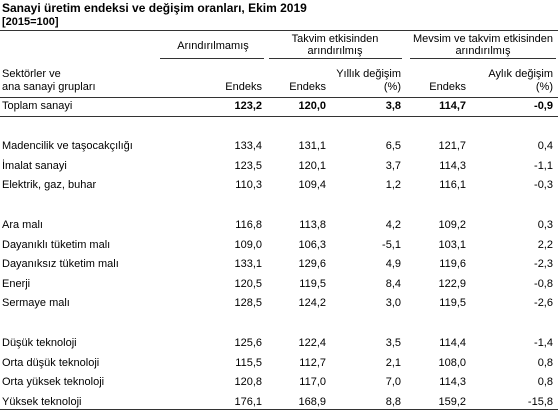 Image resolution: width=558 pixels, height=411 pixels. What do you see at coordinates (312, 185) in the screenshot?
I see `cell: 109,4` at bounding box center [312, 185].